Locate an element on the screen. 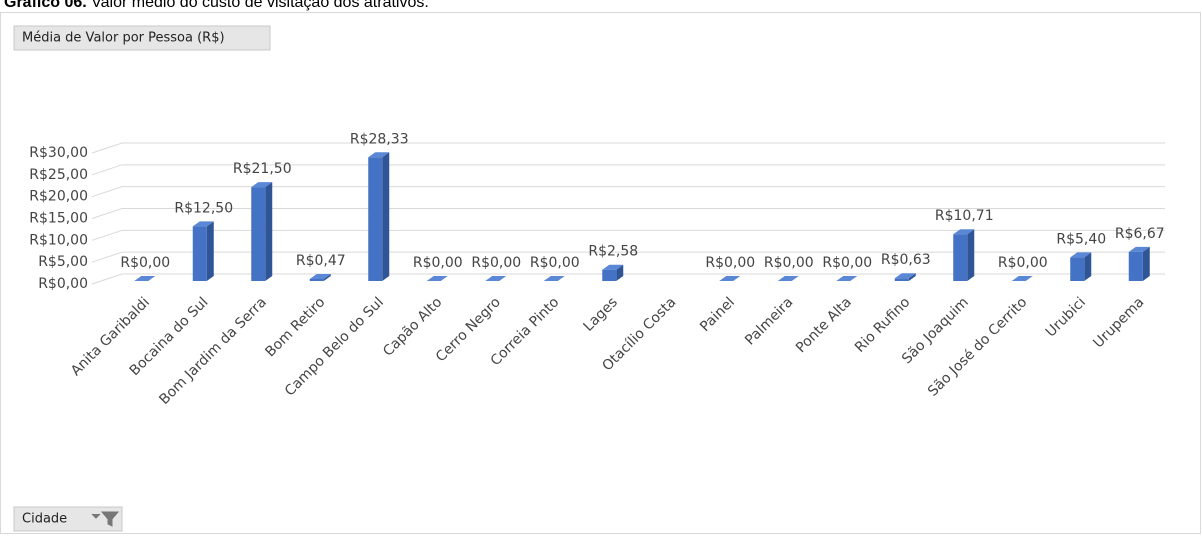  y-tick-label: R$15,00 is located at coordinates (58, 219).